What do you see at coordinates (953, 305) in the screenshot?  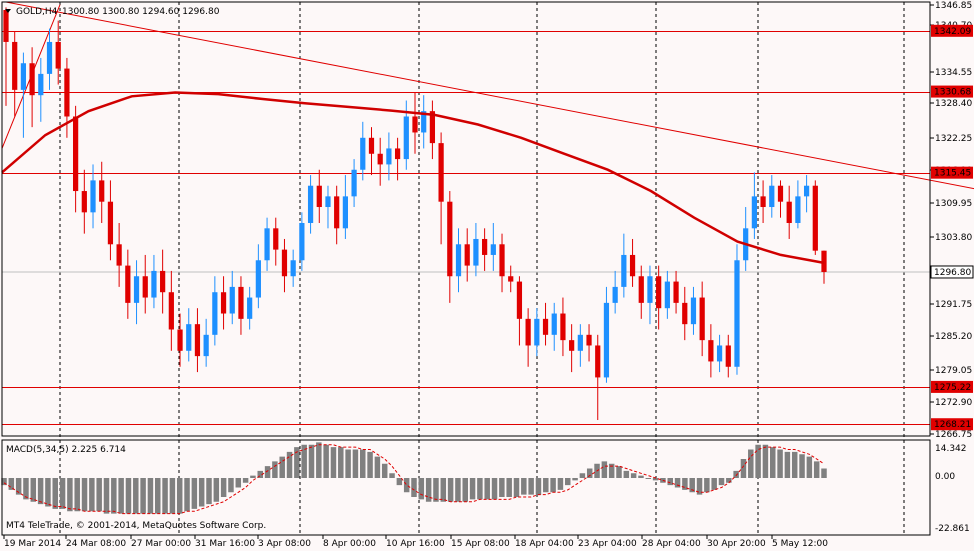 I see `price-tick-label: 1291.75` at bounding box center [953, 305].